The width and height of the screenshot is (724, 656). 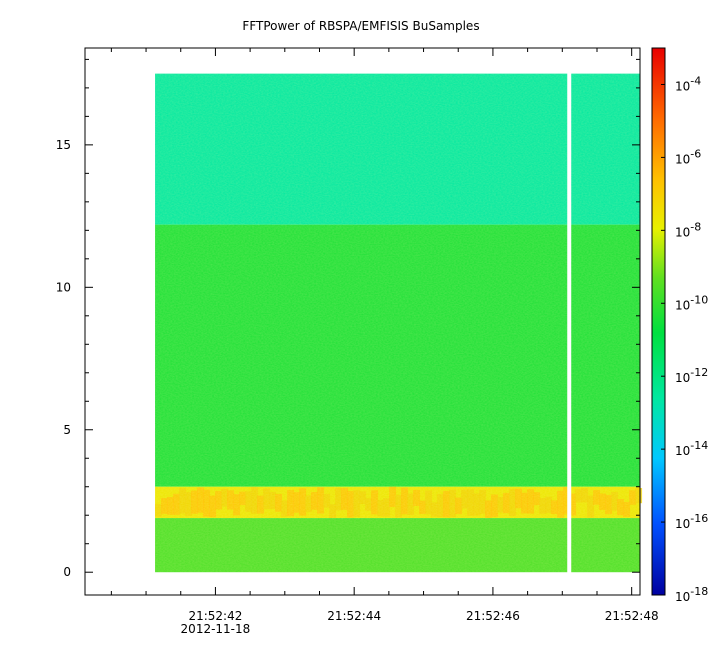 I want to click on colorbar-tick-label: 10⁻⁸, so click(x=688, y=229).